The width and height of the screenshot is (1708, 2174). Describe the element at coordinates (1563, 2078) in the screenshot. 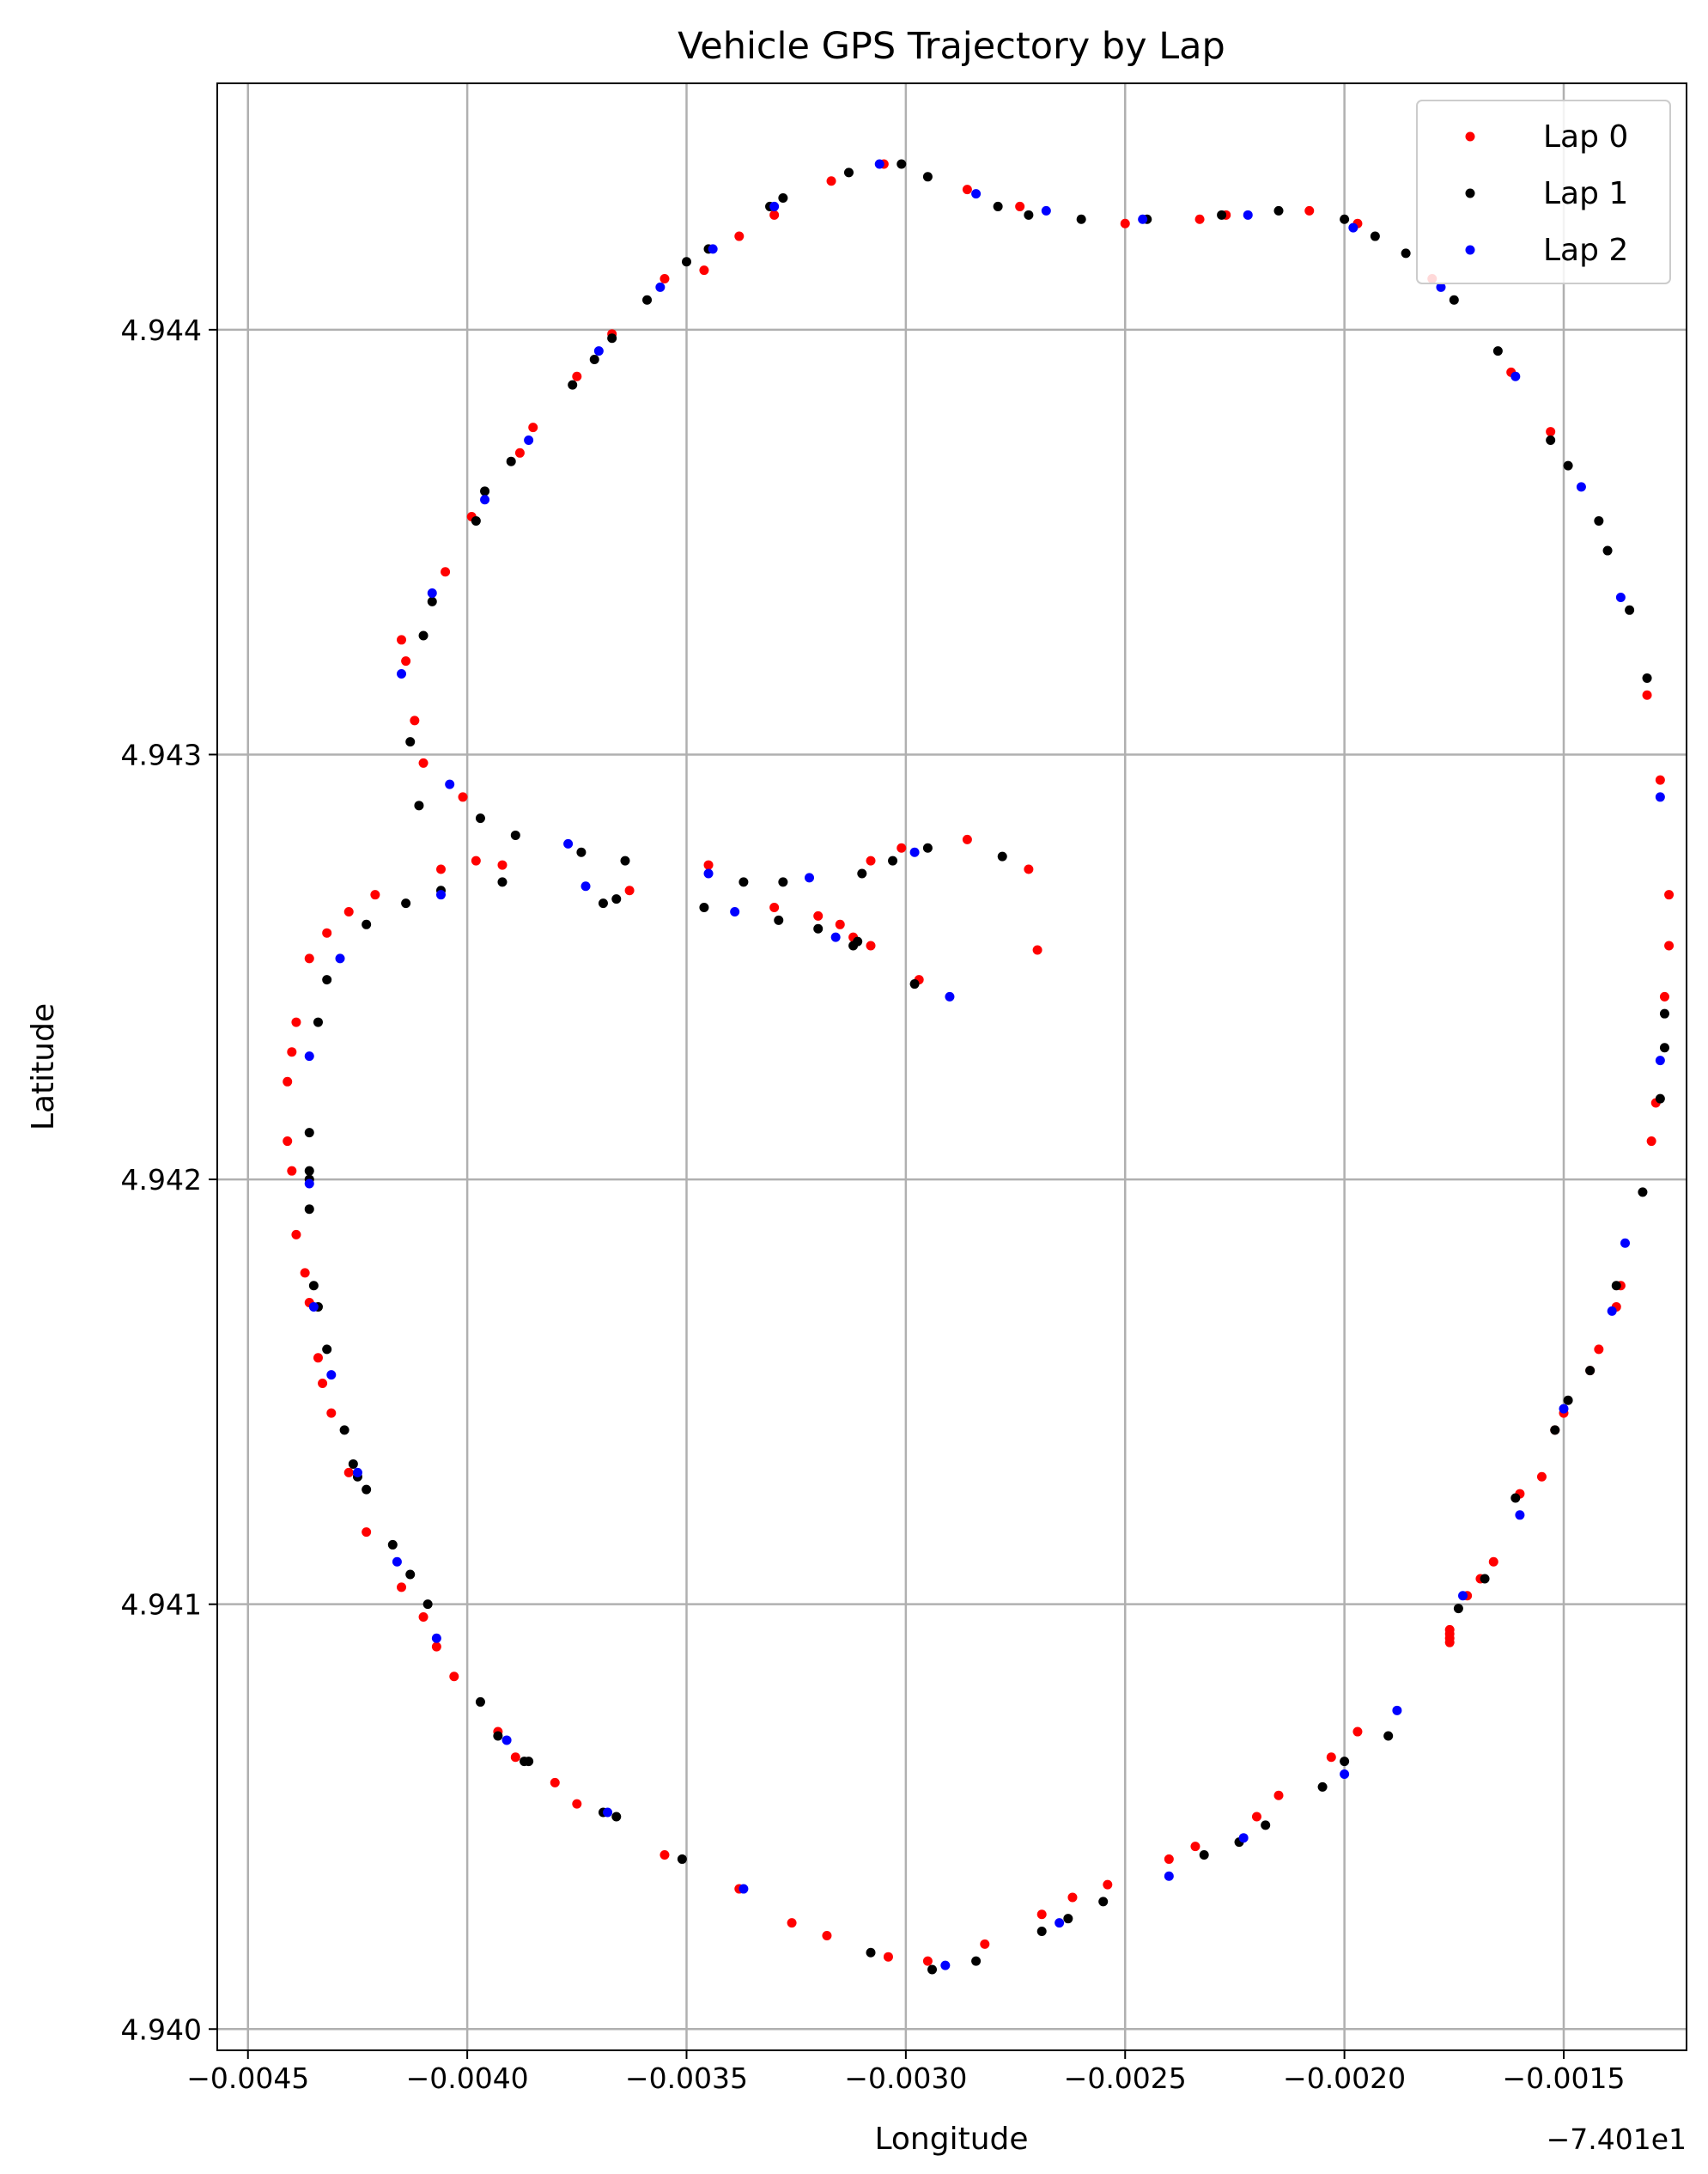

I see `x-tick-label: −0.0015` at that location.